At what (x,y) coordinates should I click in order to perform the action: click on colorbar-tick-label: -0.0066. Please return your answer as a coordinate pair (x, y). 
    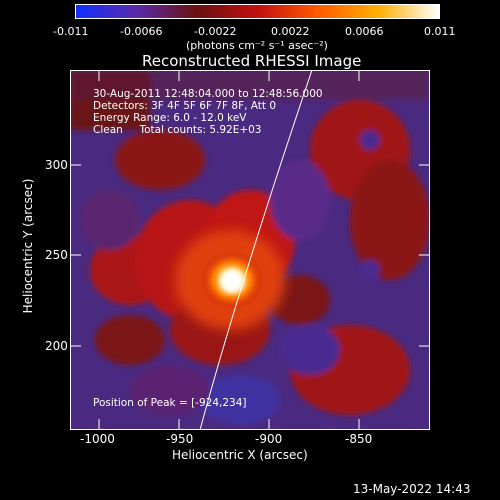
    Looking at the image, I should click on (141, 31).